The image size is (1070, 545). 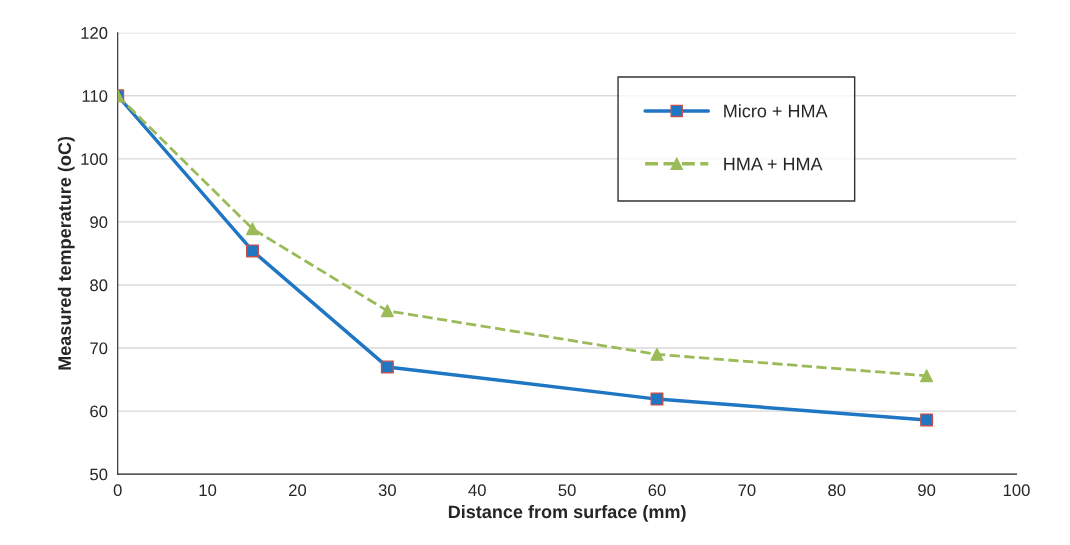 I want to click on y-tick-label: 120, so click(x=94, y=33).